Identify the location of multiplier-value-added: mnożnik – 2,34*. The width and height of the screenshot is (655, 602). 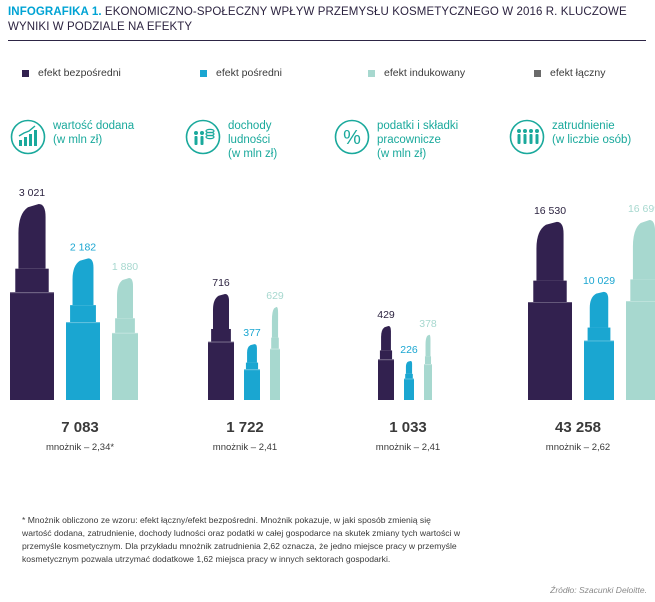
(80, 447).